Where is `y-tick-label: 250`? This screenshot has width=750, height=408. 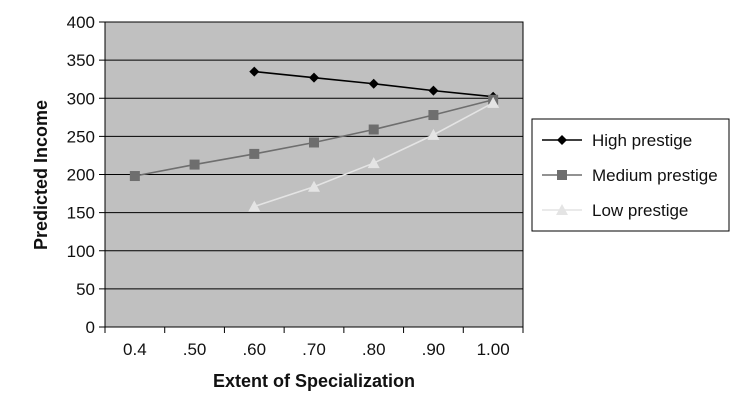
y-tick-label: 250 is located at coordinates (81, 136).